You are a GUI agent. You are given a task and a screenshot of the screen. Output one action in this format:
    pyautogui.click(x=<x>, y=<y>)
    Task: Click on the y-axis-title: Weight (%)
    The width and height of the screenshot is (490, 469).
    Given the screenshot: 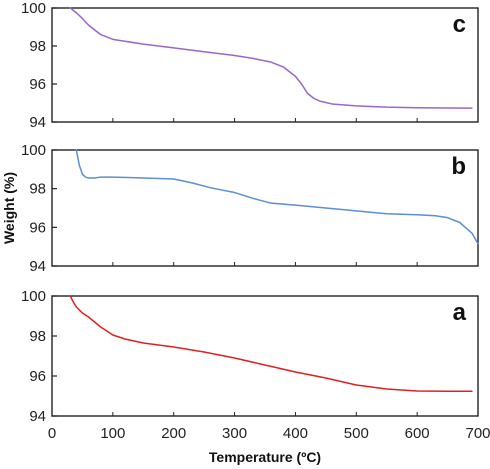 What is the action you would take?
    pyautogui.click(x=9, y=208)
    